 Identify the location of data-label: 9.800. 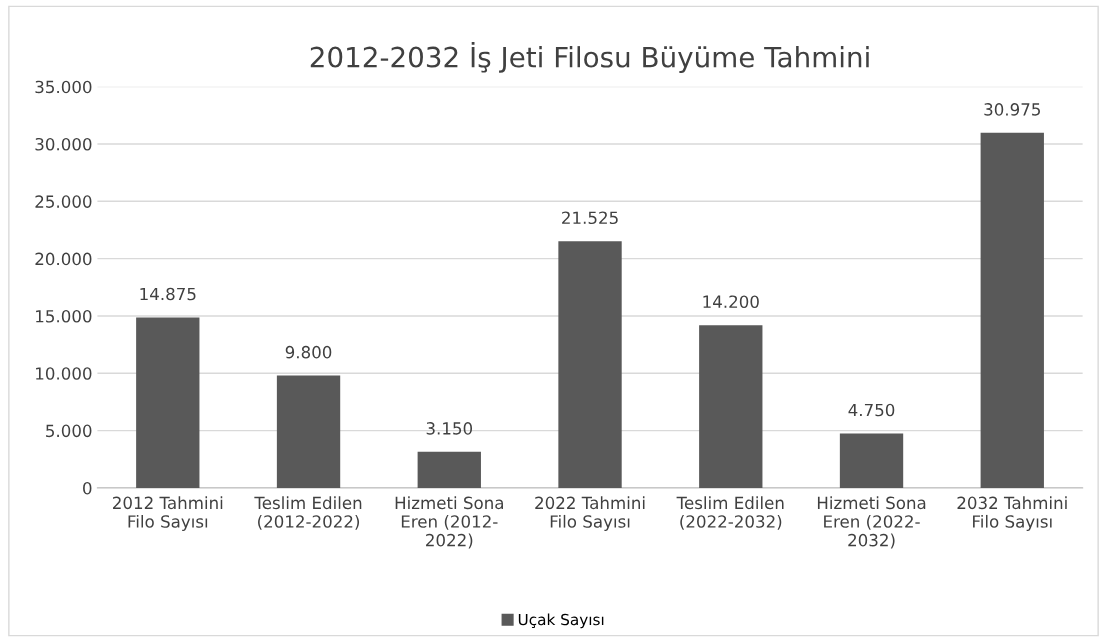
(308, 352).